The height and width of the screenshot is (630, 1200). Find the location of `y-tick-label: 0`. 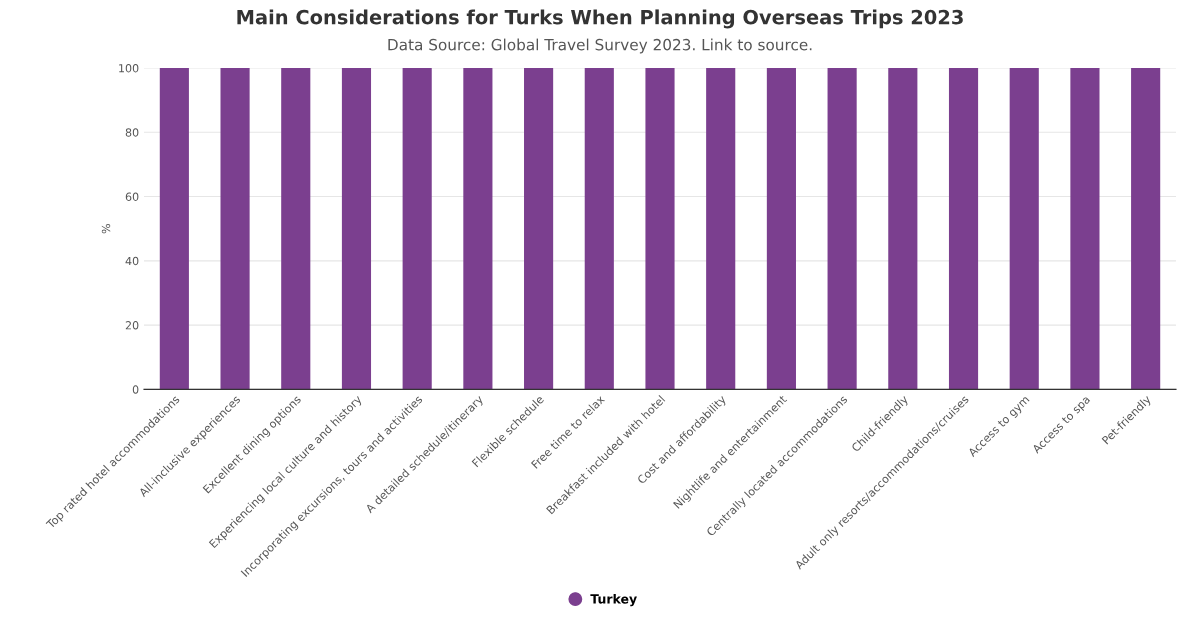

y-tick-label: 0 is located at coordinates (135, 389).